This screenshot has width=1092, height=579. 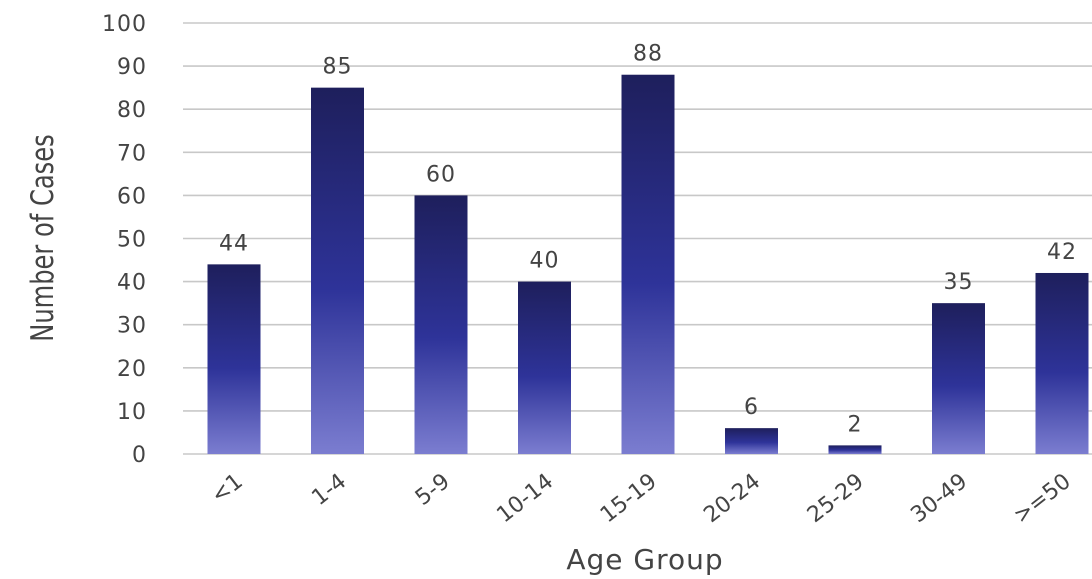 What do you see at coordinates (433, 490) in the screenshot?
I see `x-tick-label: 5-9` at bounding box center [433, 490].